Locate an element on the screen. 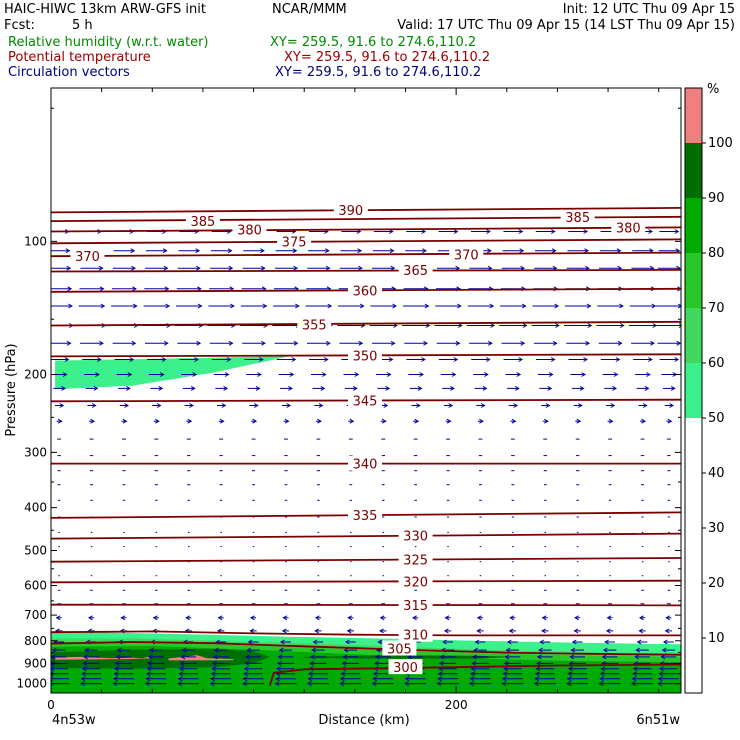 Image resolution: width=740 pixels, height=740 pixels. isentrope-label: 320 is located at coordinates (415, 582).